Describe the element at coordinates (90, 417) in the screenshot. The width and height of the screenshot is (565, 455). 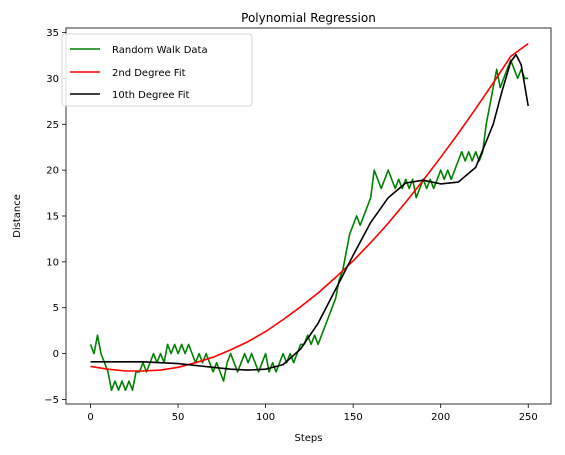
I see `x-tick-label: 0` at that location.